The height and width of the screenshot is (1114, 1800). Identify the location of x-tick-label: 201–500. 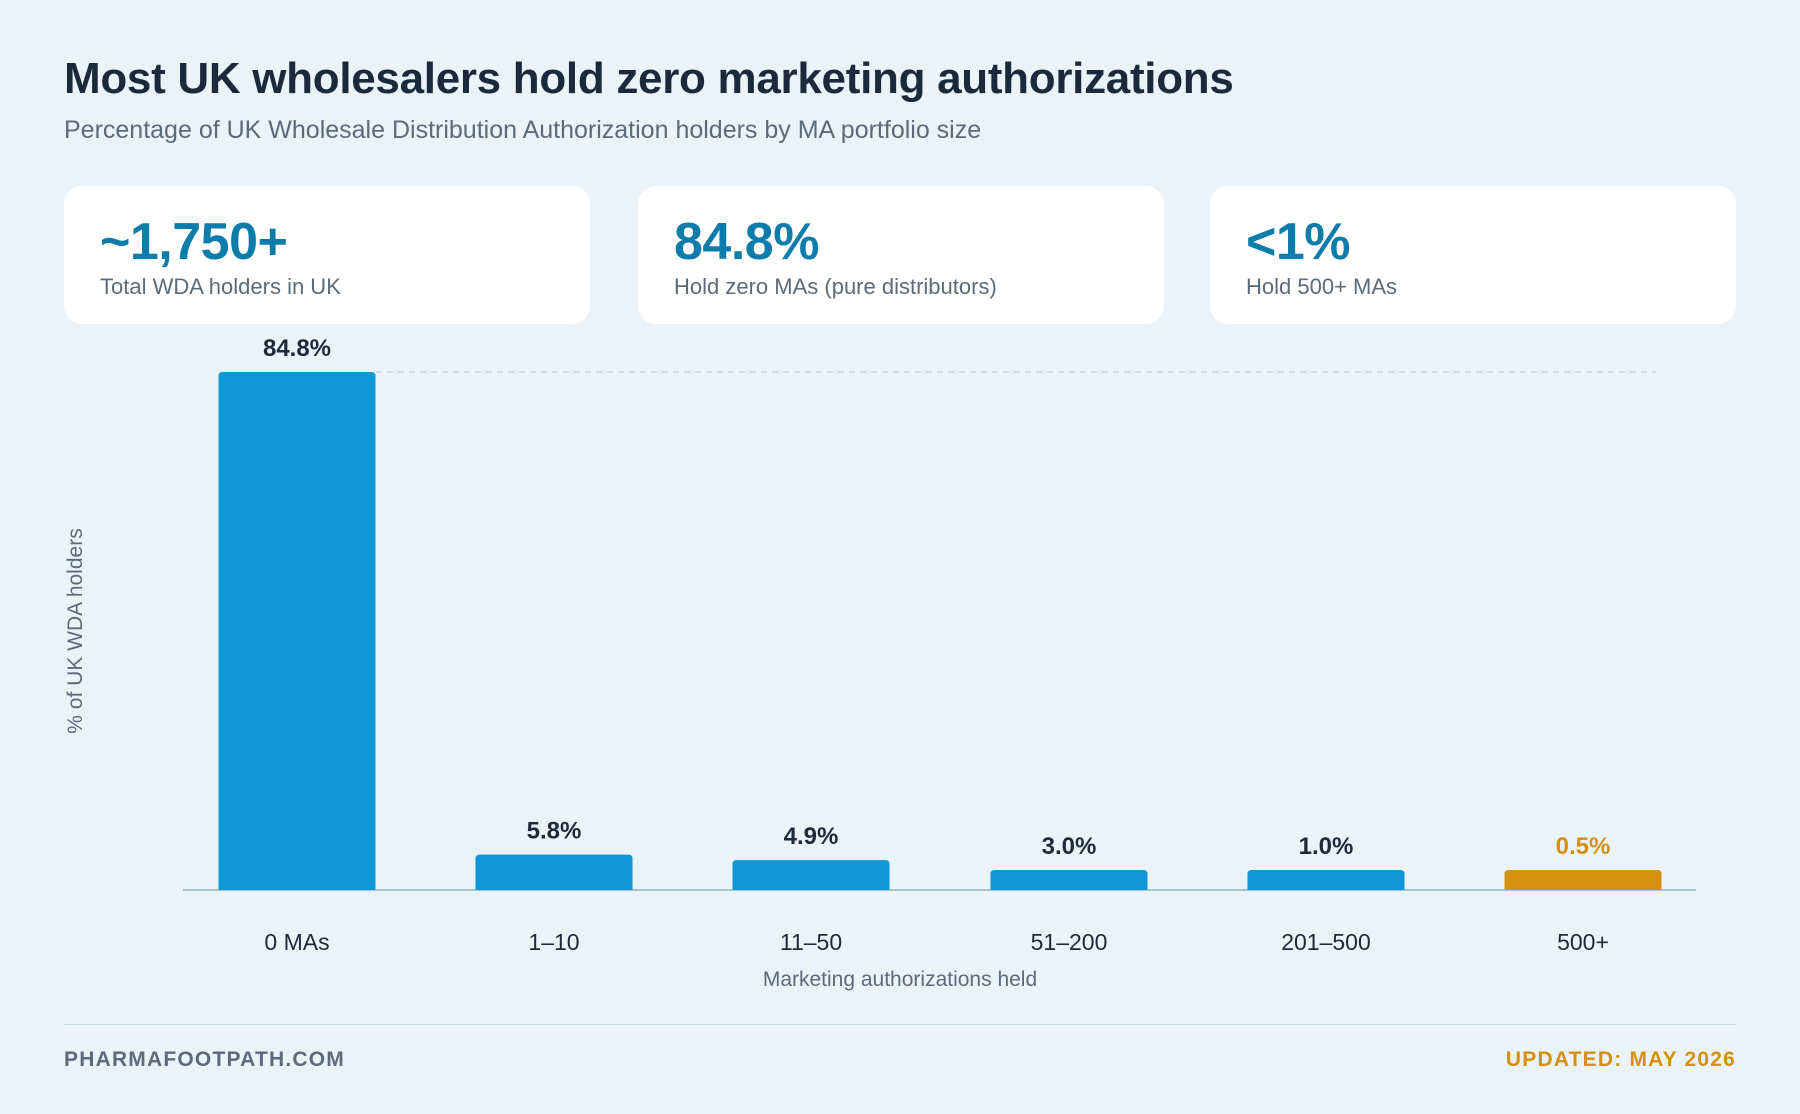
(1326, 942).